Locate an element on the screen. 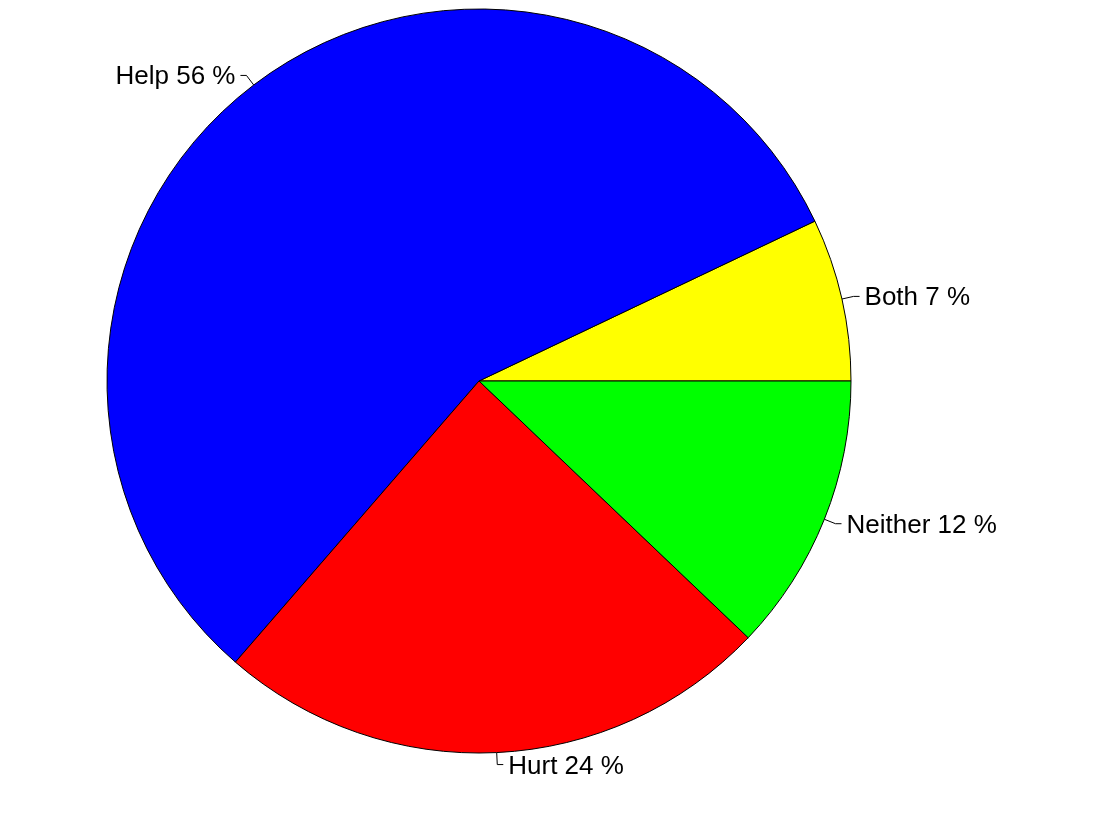 This screenshot has height=815, width=1099. slice-label: Both 7 % is located at coordinates (917, 296).